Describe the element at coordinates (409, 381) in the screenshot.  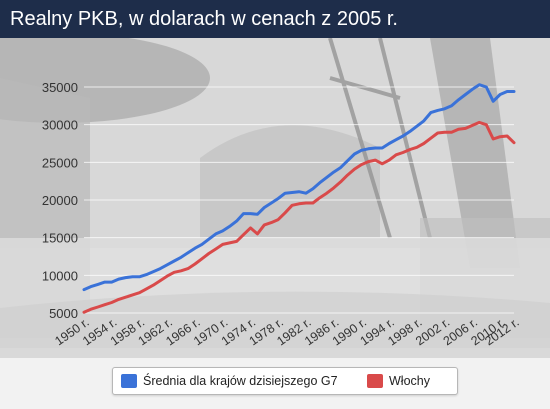
I see `legend-label-italy: Włochy` at that location.